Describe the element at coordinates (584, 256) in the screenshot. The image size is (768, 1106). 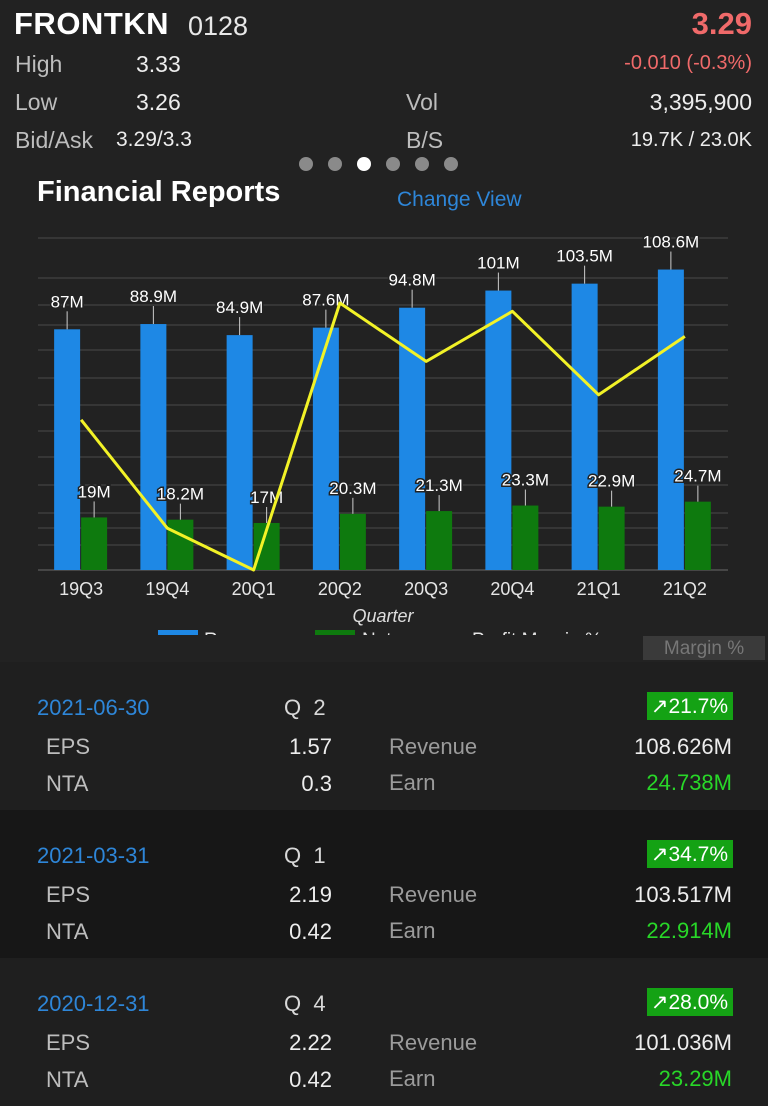
I see `revenue-data-label: 103.5M` at that location.